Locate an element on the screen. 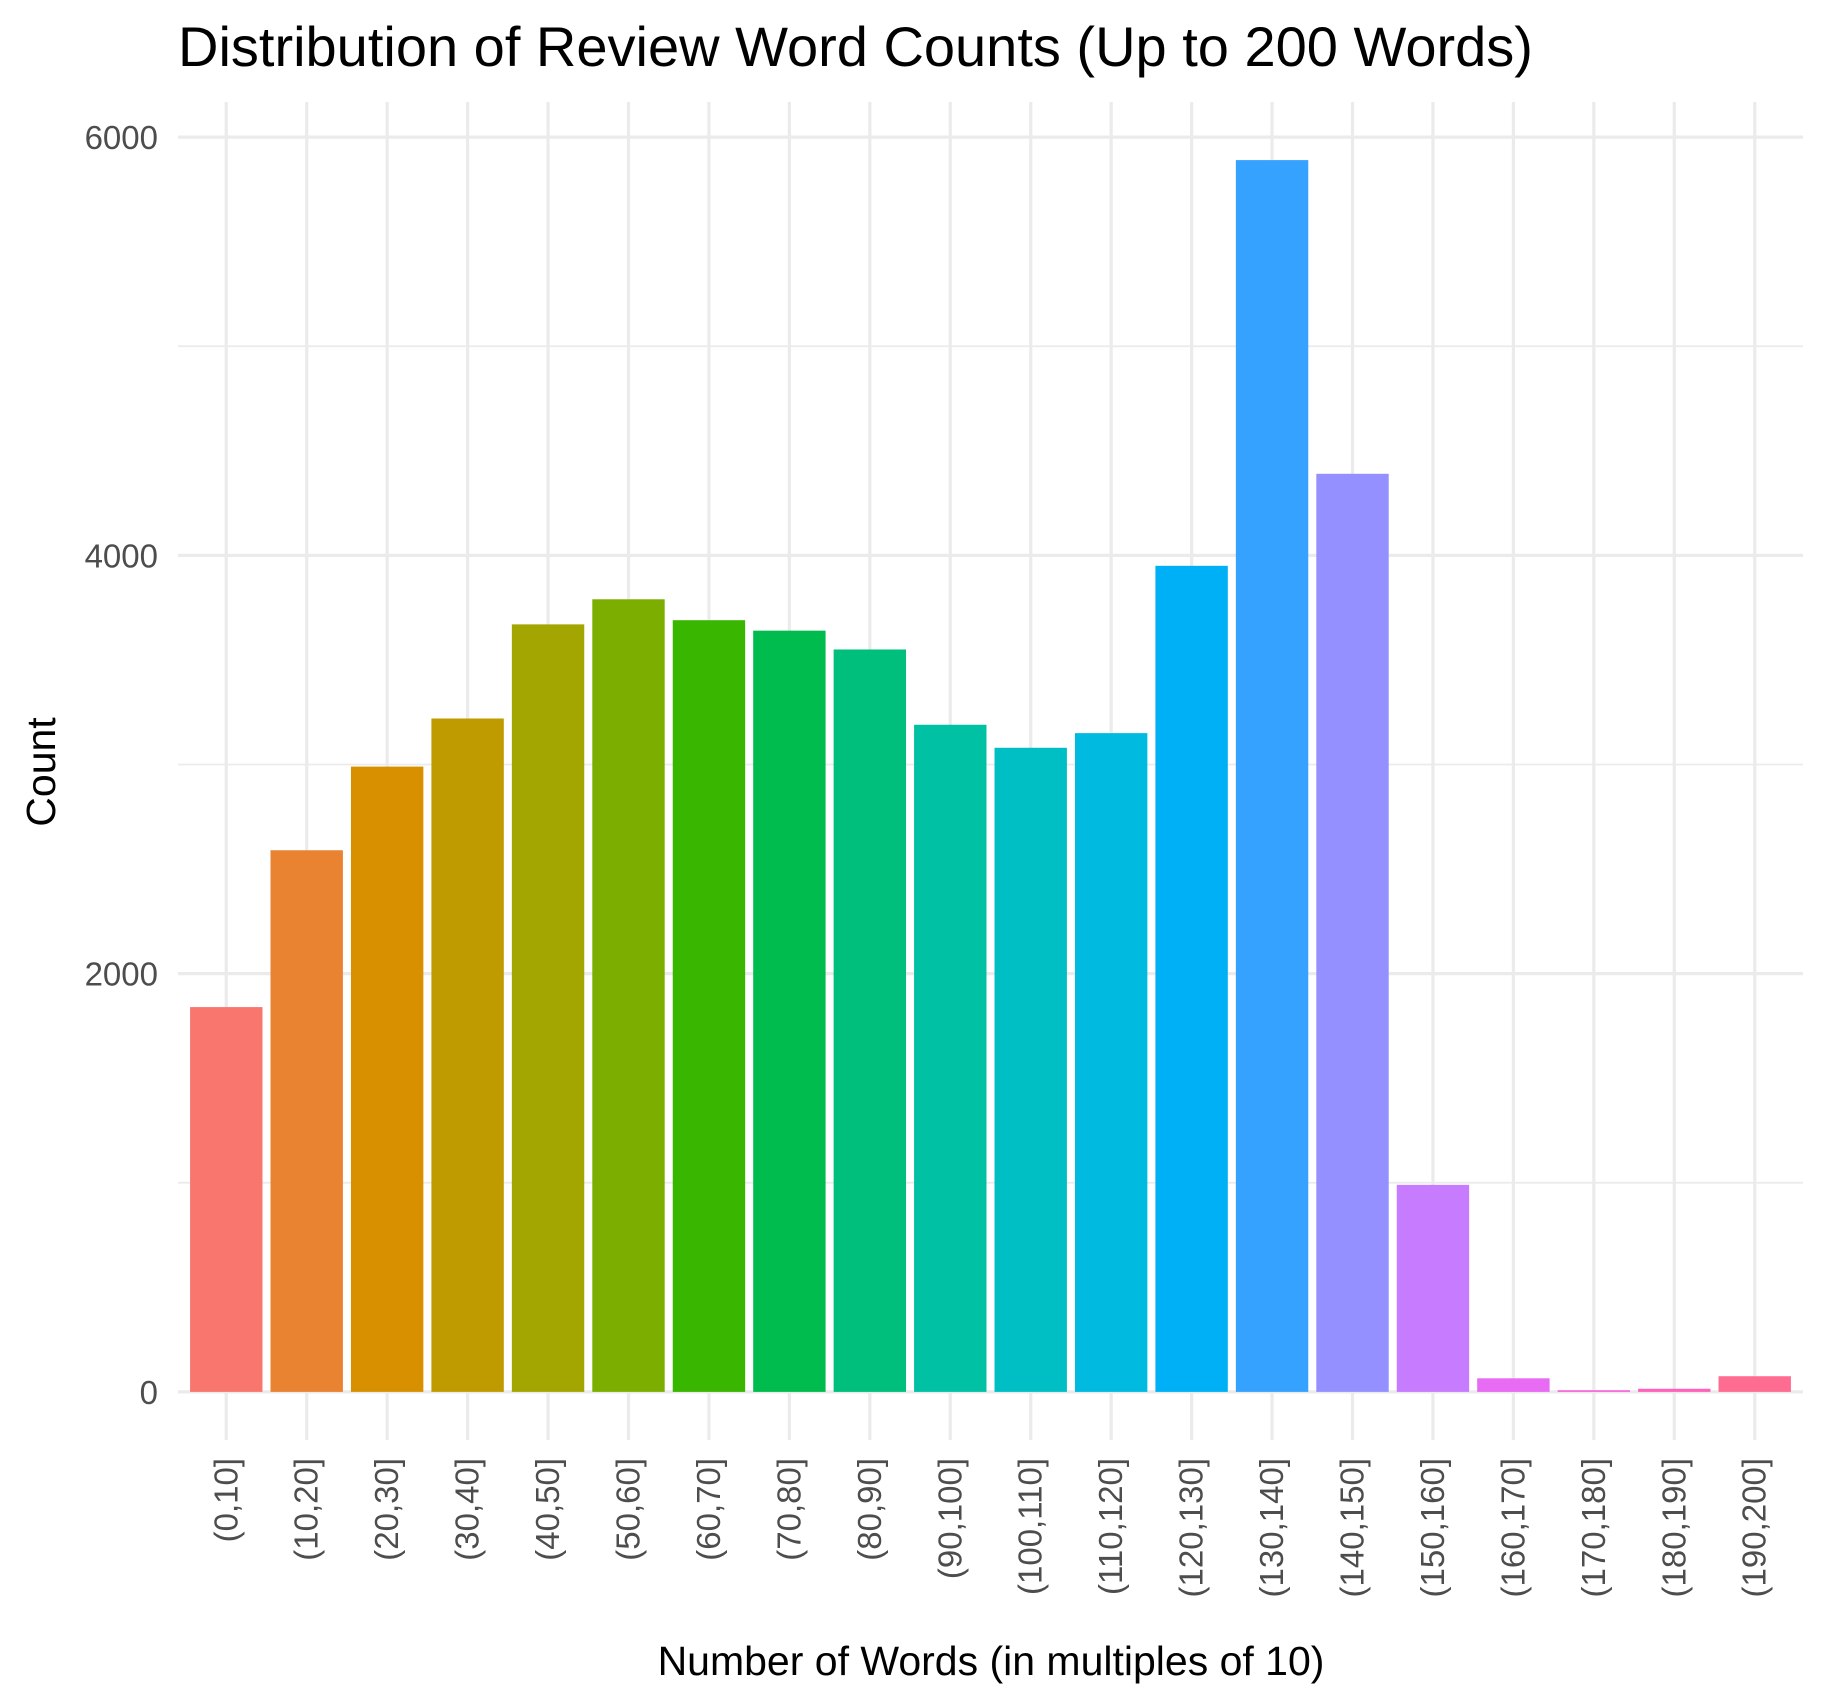 The image size is (1821, 1700). x-tick-label: (20,30] is located at coordinates (386, 1509).